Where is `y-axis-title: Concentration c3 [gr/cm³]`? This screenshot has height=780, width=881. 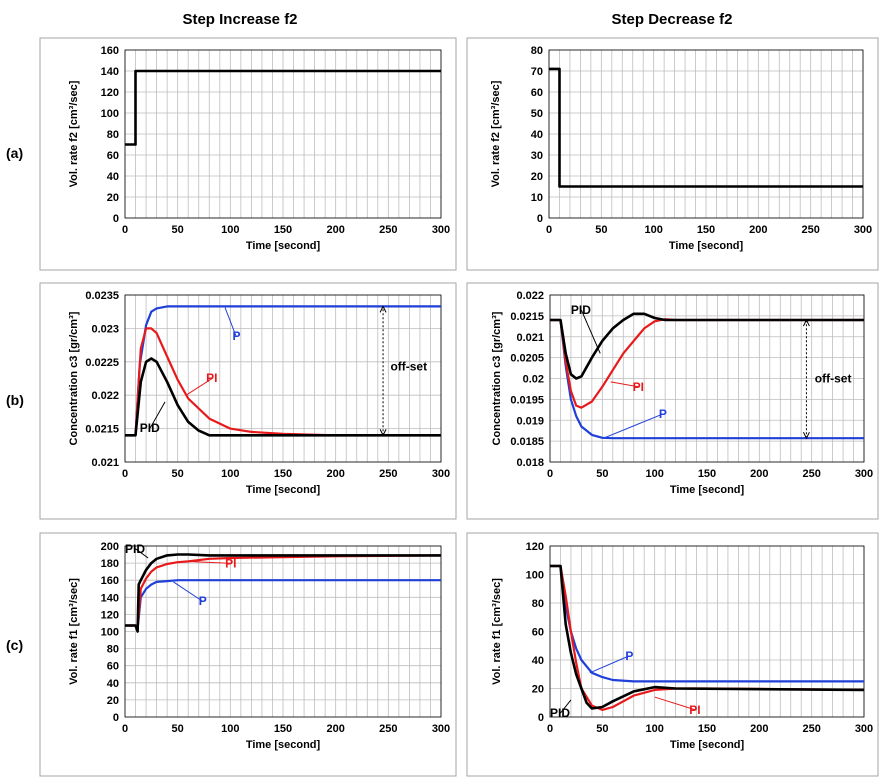
y-axis-title: Concentration c3 [gr/cm³] is located at coordinates (74, 378).